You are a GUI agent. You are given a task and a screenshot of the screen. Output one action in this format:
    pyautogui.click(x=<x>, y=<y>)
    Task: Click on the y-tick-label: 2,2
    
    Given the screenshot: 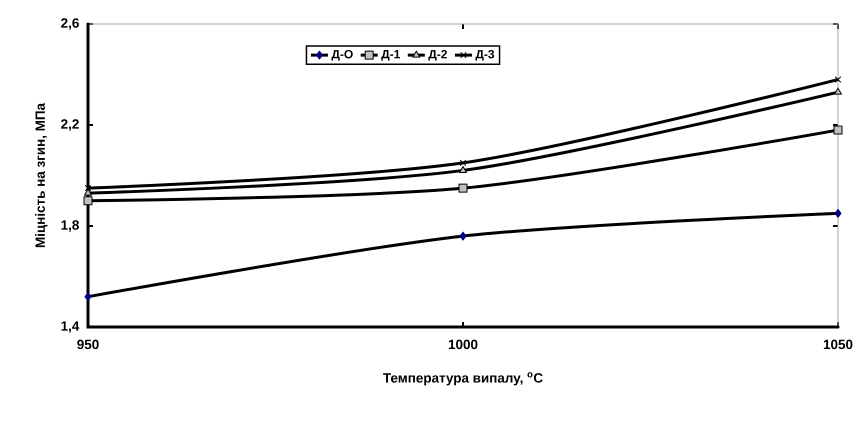 What is the action you would take?
    pyautogui.click(x=70, y=125)
    